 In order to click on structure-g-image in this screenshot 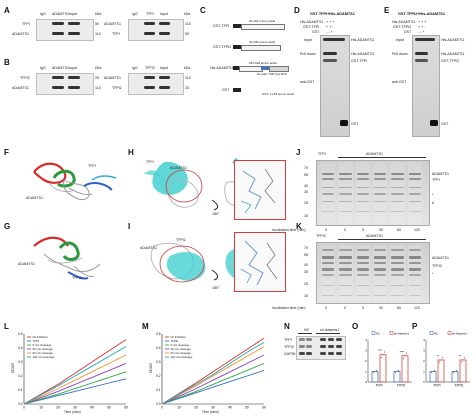, I will do `click(67, 258)`.